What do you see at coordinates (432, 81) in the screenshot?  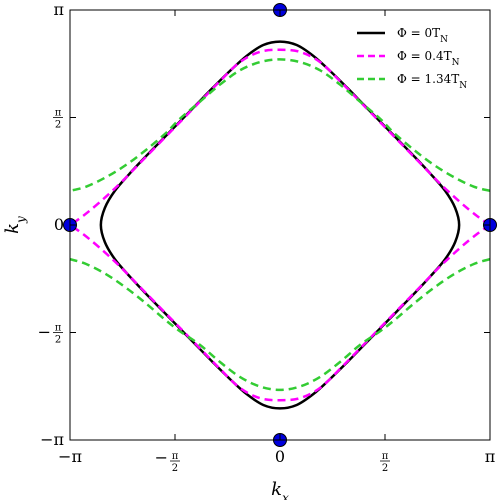 I see `legend-label-2: Φ = 1.34TN` at bounding box center [432, 81].